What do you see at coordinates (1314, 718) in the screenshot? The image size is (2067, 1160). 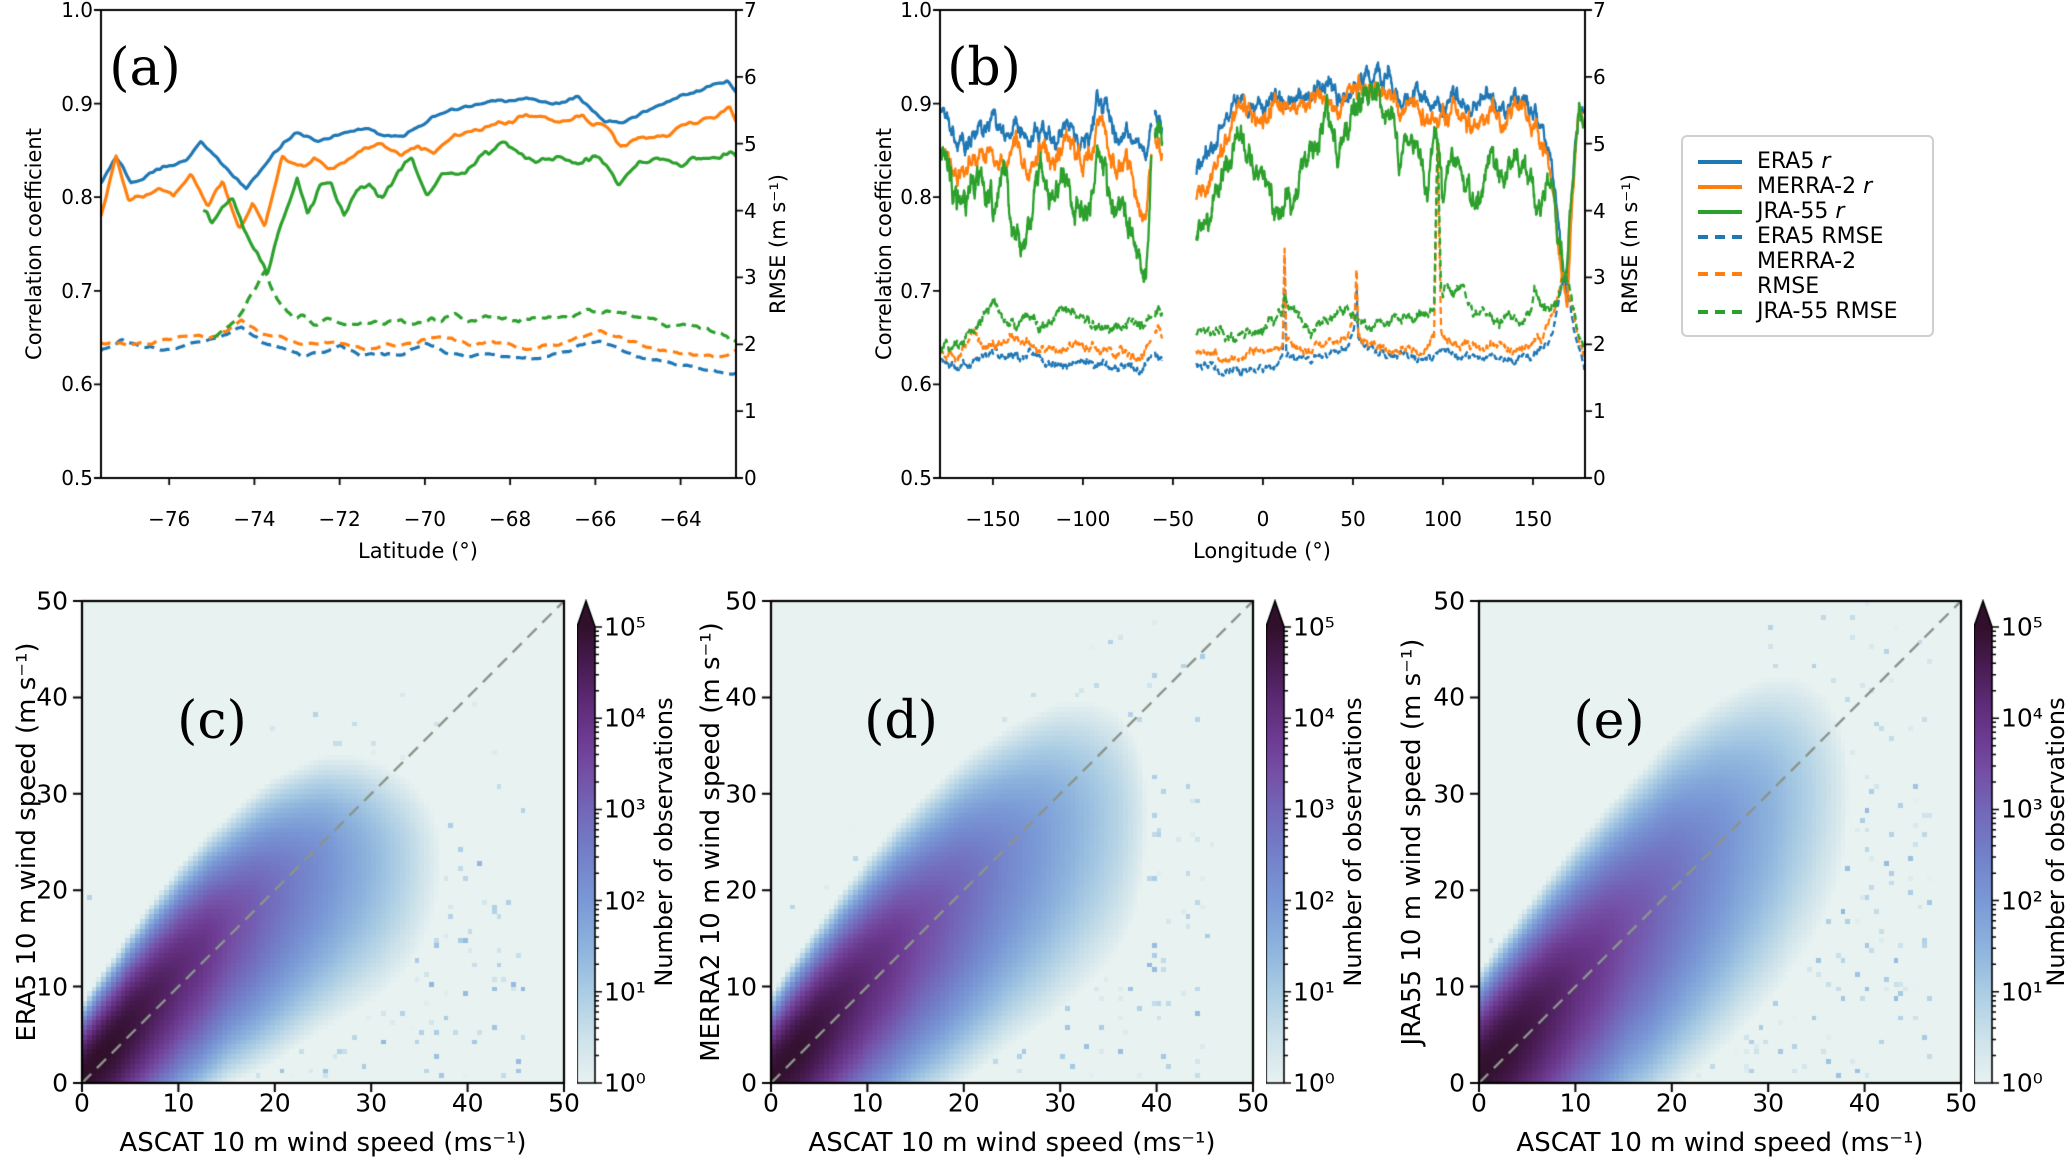 I see `panel-d-colorbar-tick-label: 10⁴` at bounding box center [1314, 718].